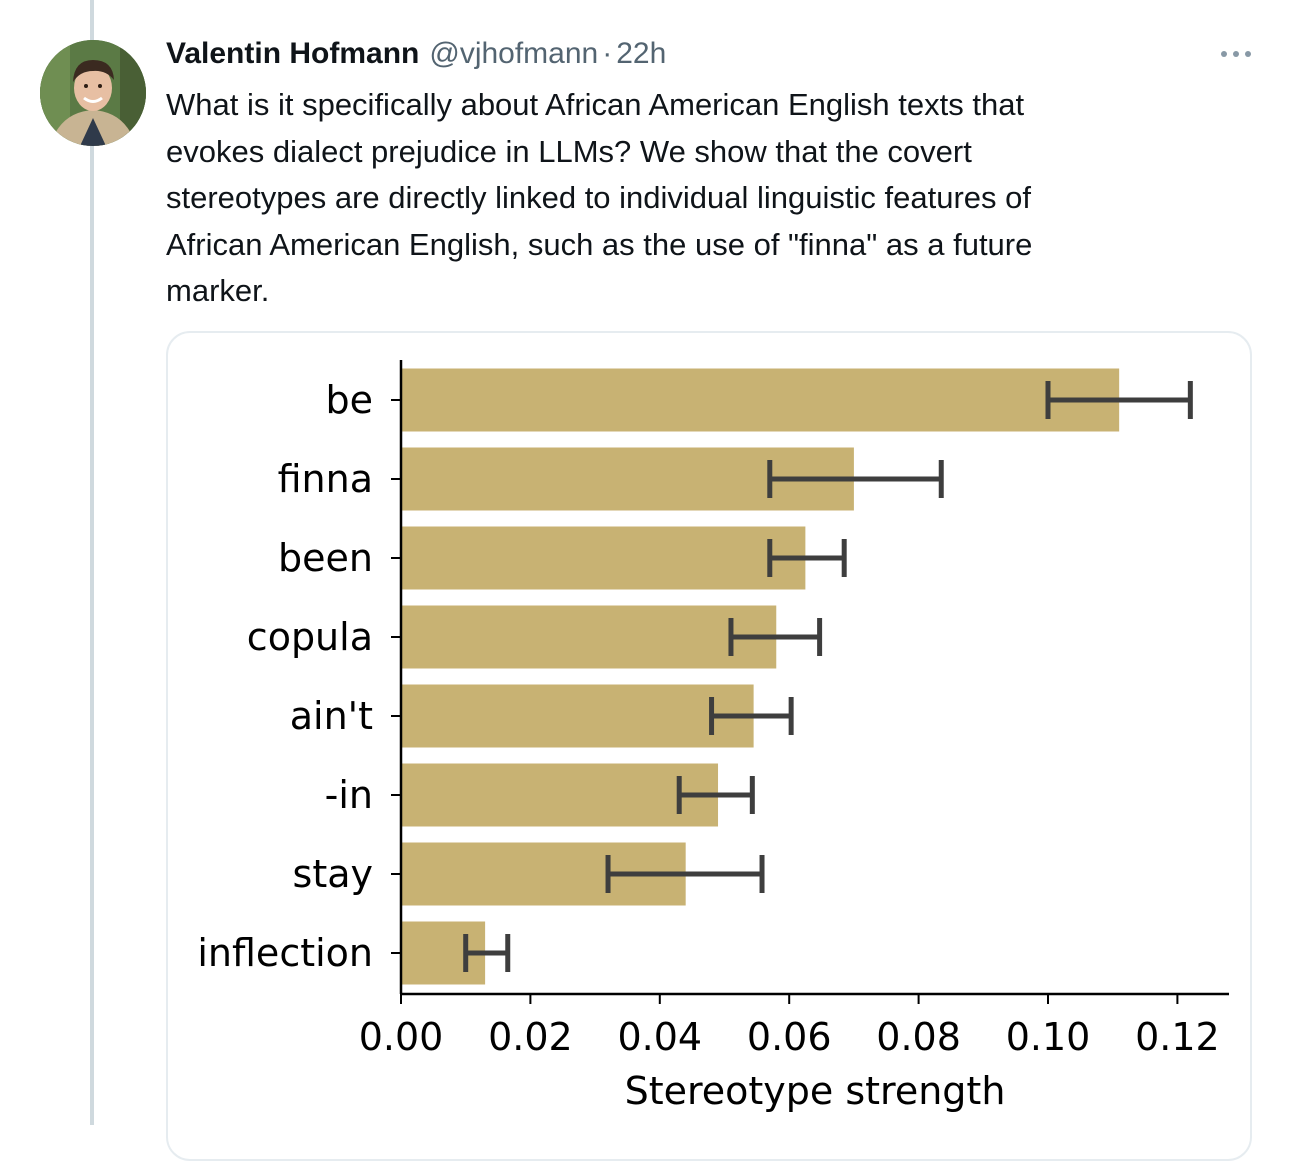  What do you see at coordinates (577, 716) in the screenshot?
I see `bar-aint` at bounding box center [577, 716].